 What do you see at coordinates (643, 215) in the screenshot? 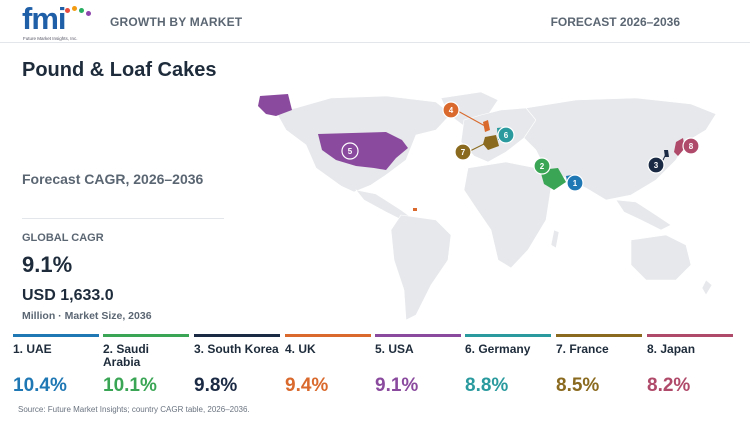
I see `southeast-asia-land` at bounding box center [643, 215].